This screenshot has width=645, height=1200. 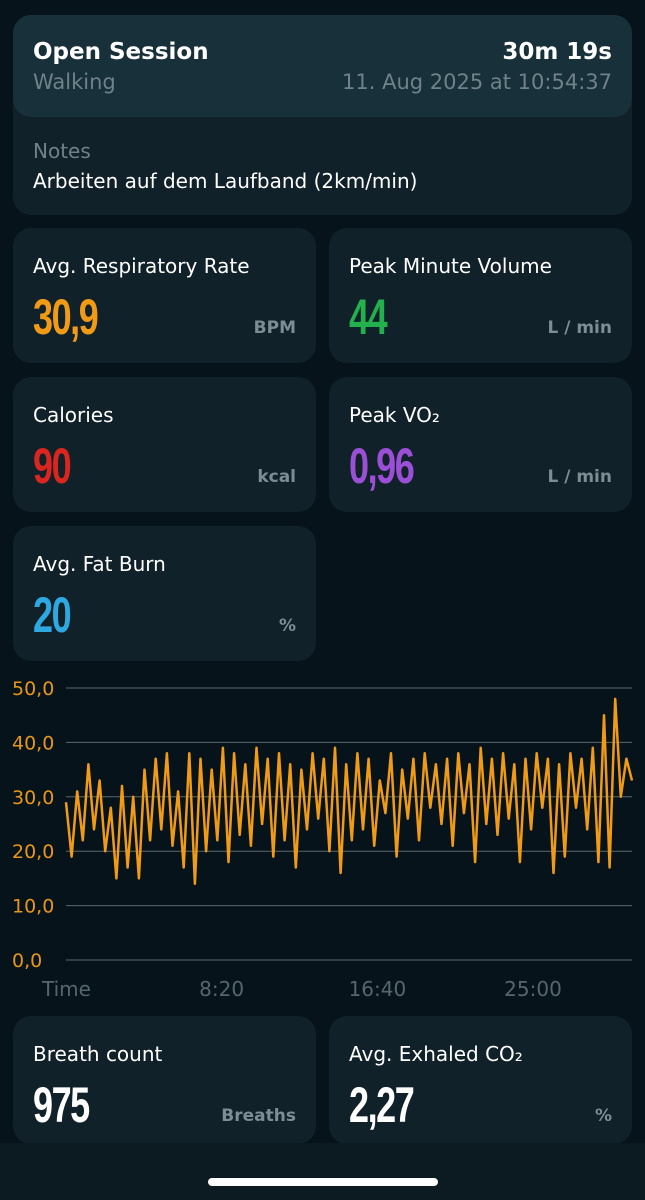 What do you see at coordinates (322, 1171) in the screenshot?
I see `bottom-bar` at bounding box center [322, 1171].